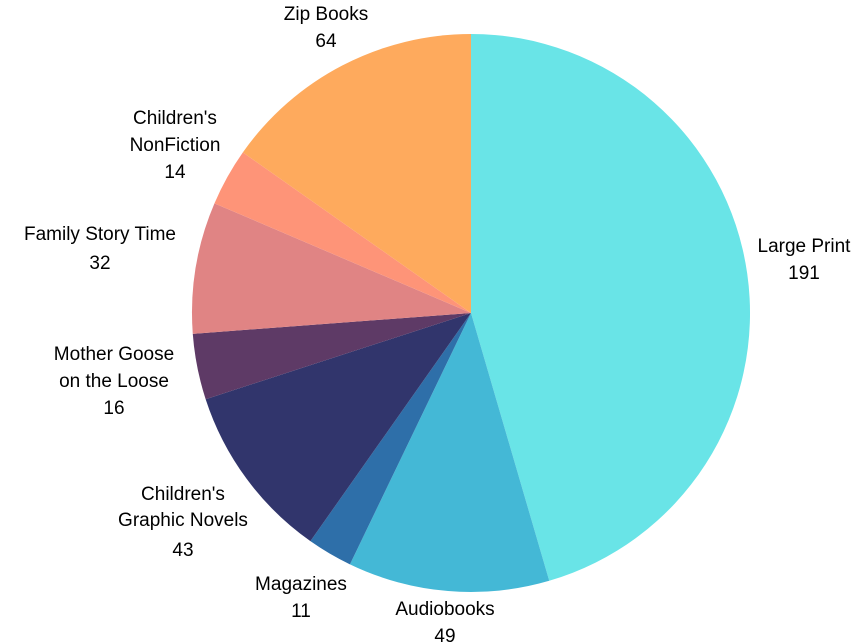  What do you see at coordinates (301, 598) in the screenshot?
I see `slice-label-magazines: Magazines 11` at bounding box center [301, 598].